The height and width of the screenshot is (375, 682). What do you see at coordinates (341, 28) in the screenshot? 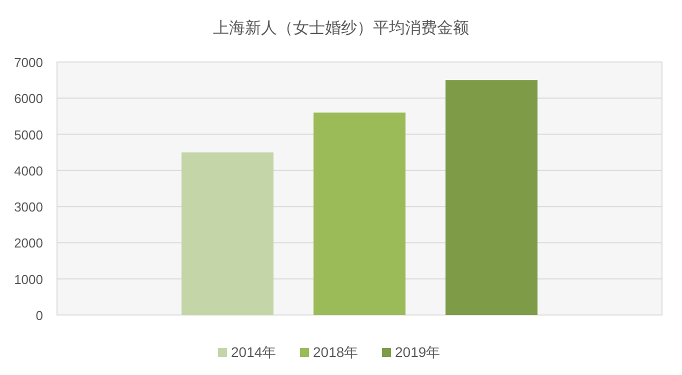
I see `chart-title: 上海新人（女士婚纱）平均消费金额` at bounding box center [341, 28].